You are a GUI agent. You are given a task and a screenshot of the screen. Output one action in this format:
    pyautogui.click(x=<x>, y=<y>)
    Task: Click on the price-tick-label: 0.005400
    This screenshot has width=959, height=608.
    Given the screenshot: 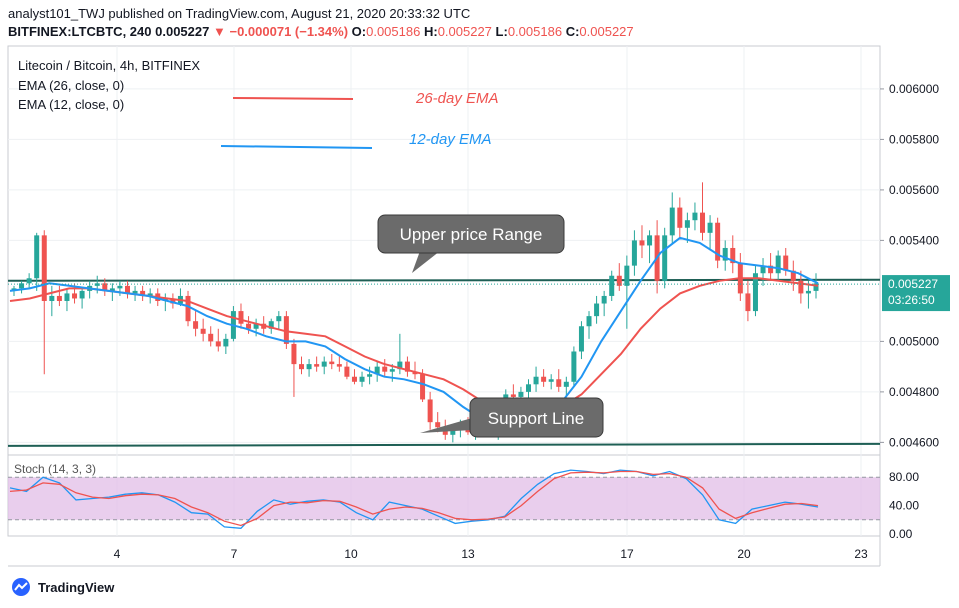 What is the action you would take?
    pyautogui.click(x=914, y=240)
    